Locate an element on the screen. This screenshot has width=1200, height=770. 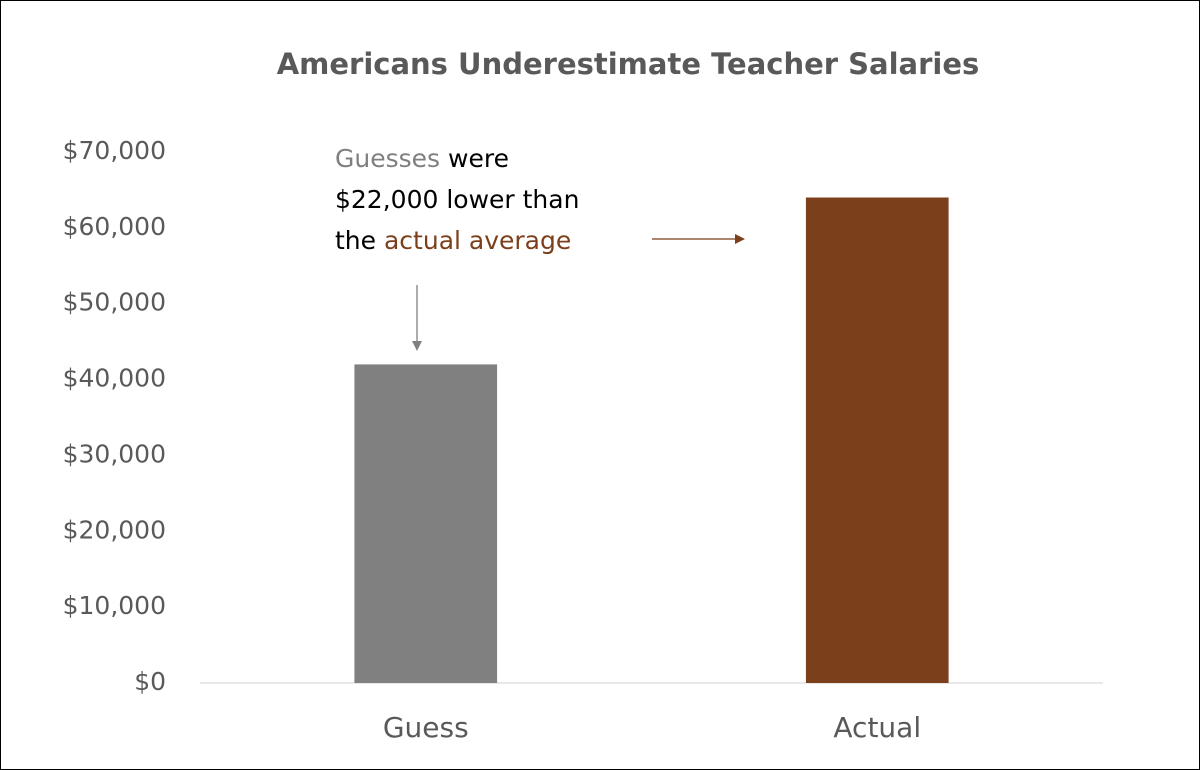
annotation-part: Guesses is located at coordinates (387, 158).